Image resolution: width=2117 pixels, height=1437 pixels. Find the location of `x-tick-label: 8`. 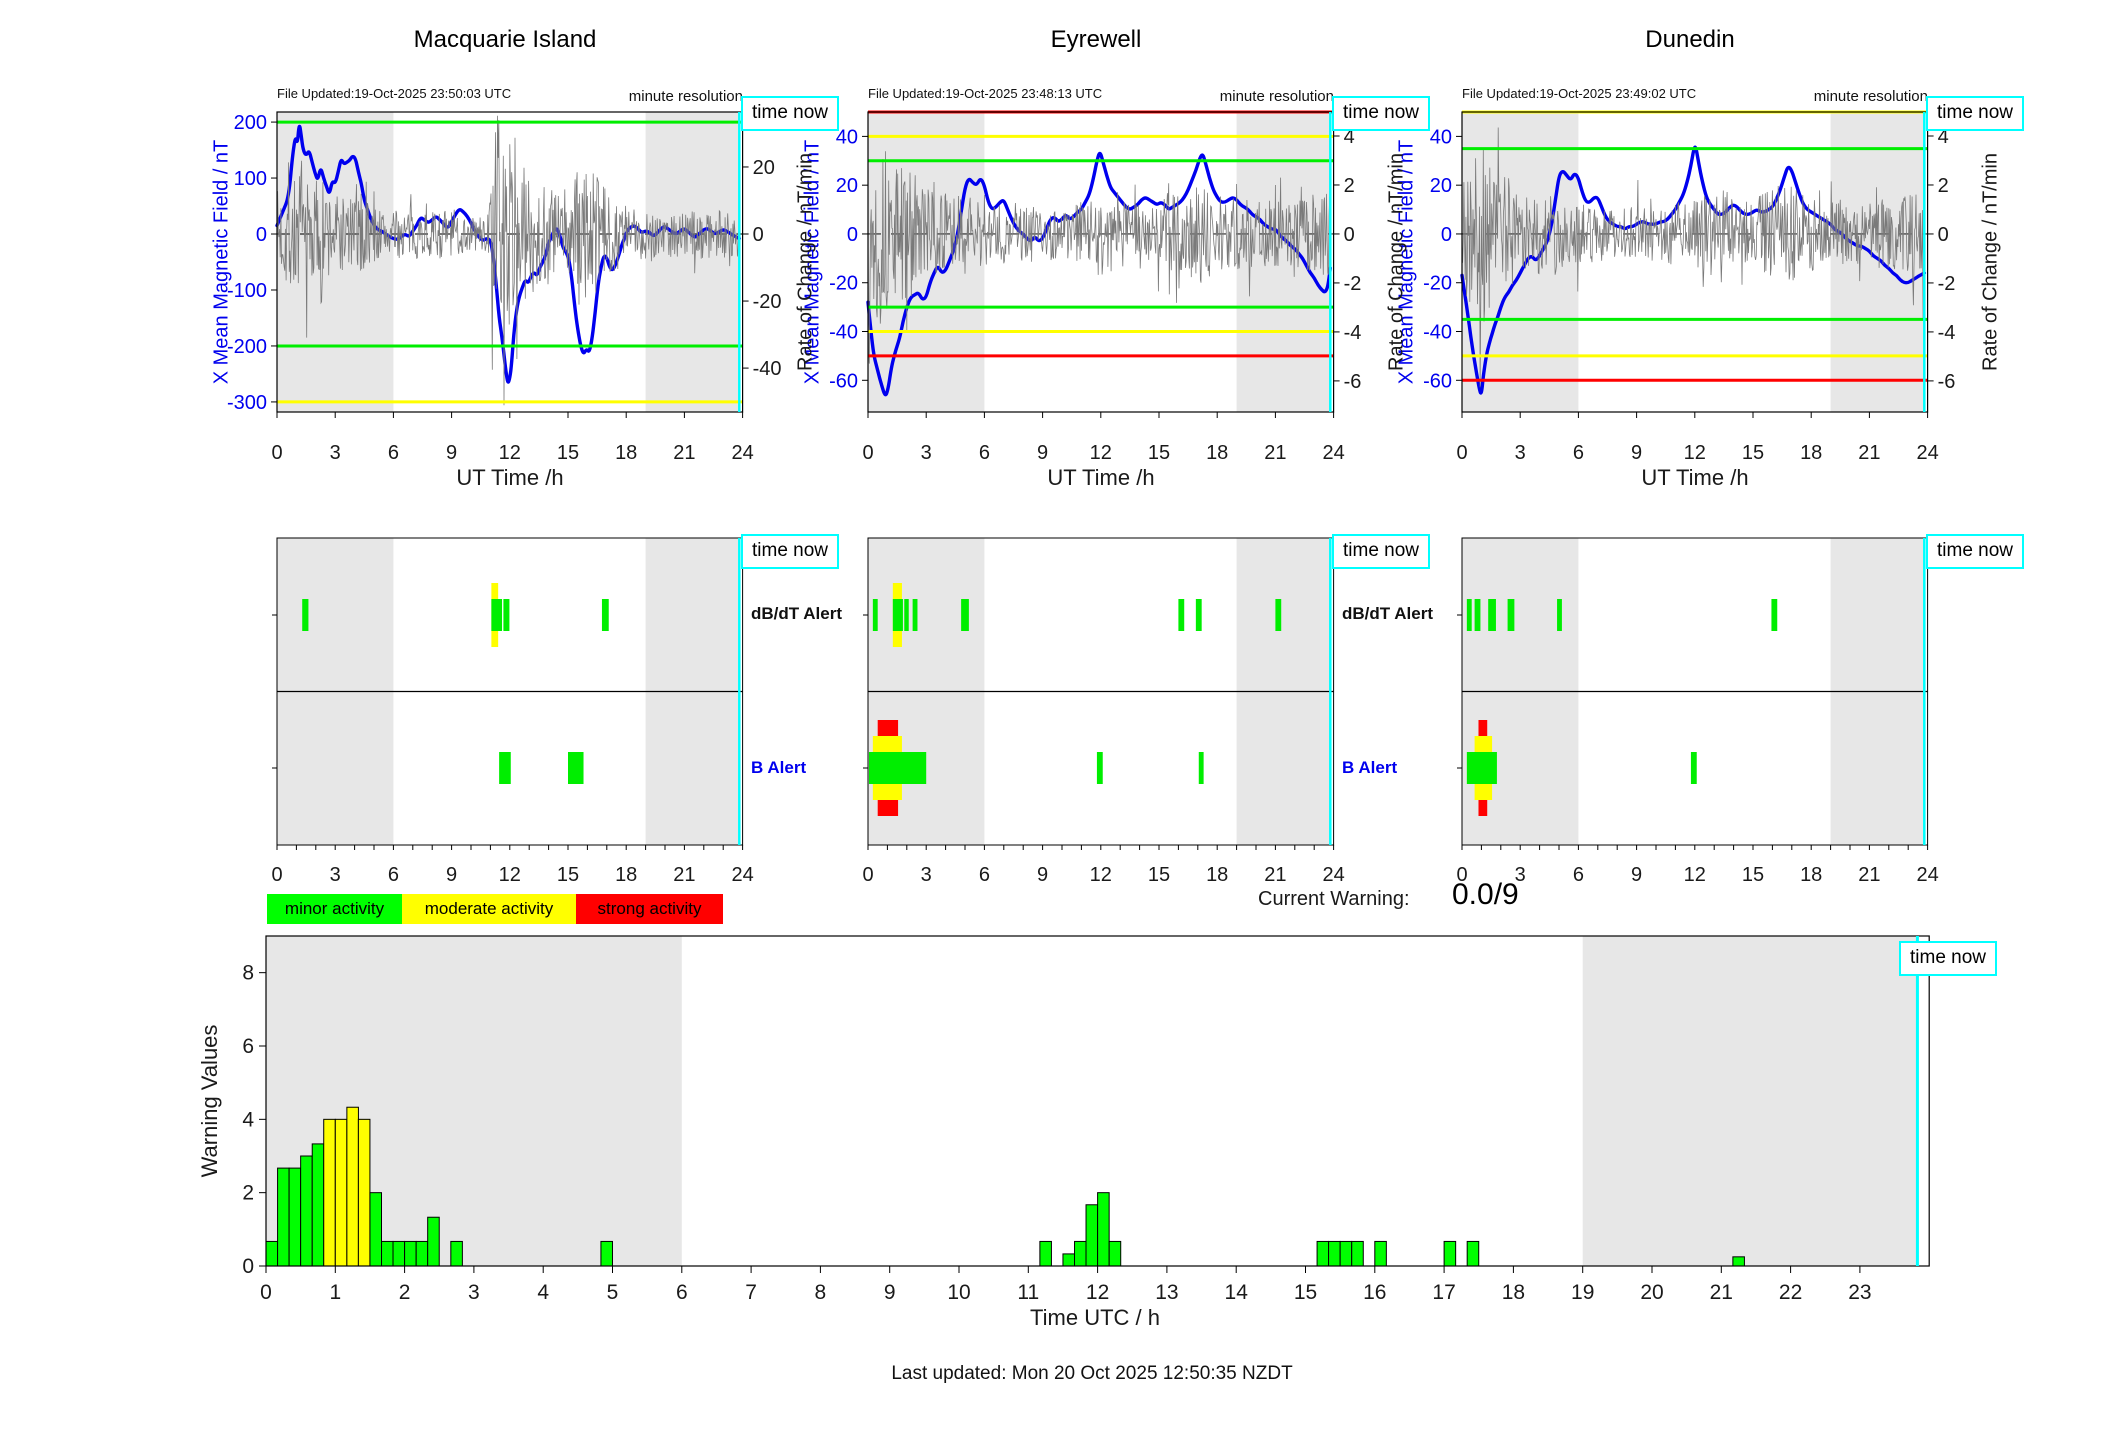

x-tick-label: 8 is located at coordinates (821, 1292).